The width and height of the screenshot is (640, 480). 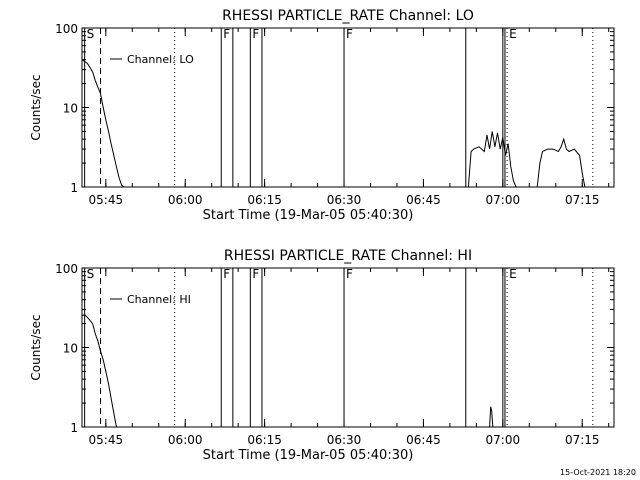 I want to click on chart-title: RHESSI PARTICLE_RATE Channel: LO, so click(x=348, y=16).